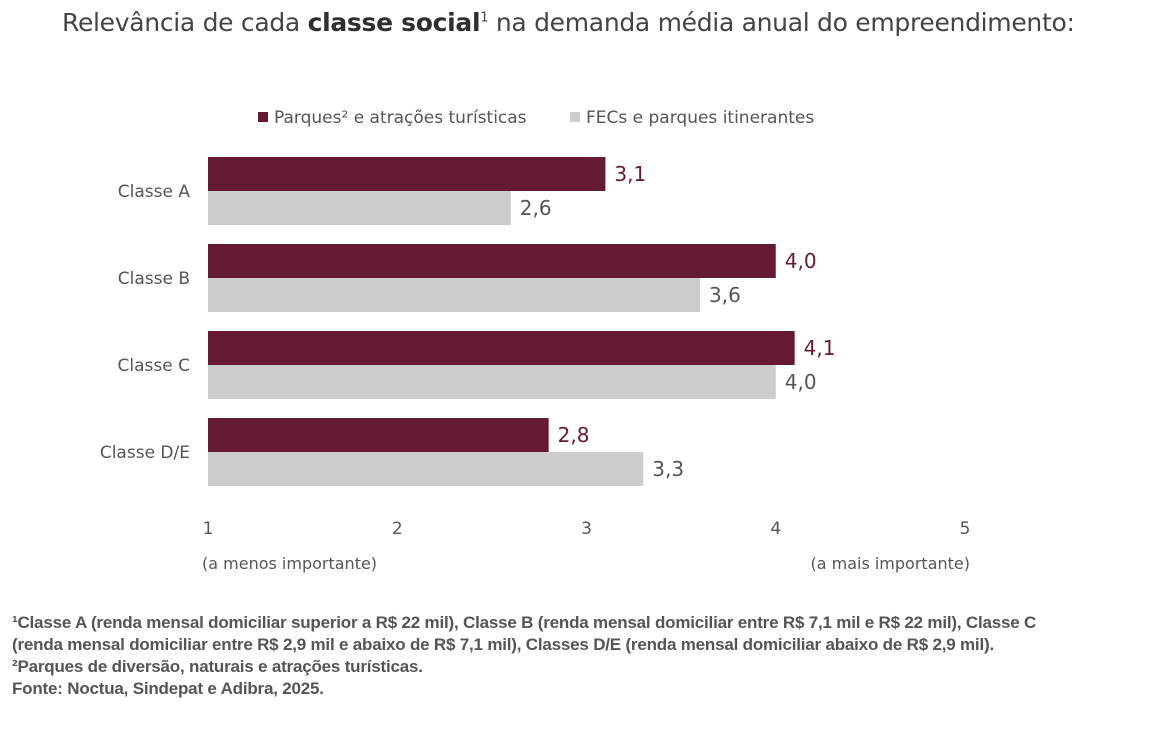 The image size is (1166, 730). I want to click on category-label: Classe C, so click(154, 366).